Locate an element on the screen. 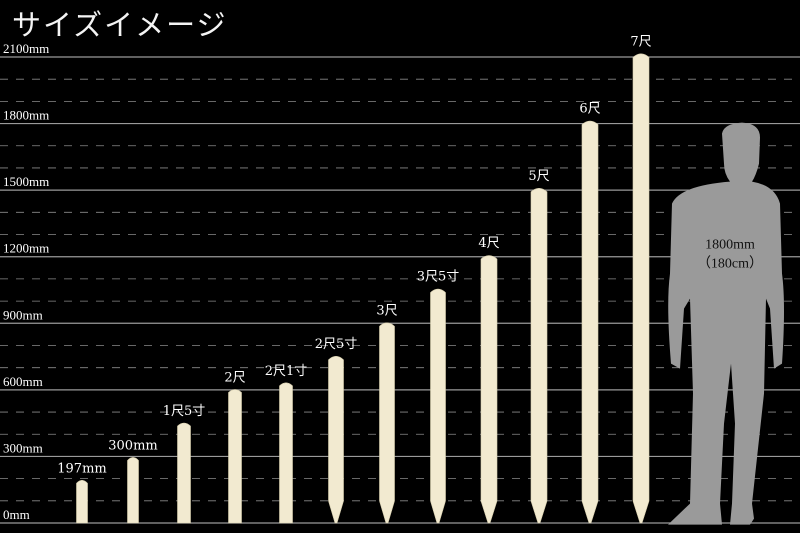  stake-label: 5尺 is located at coordinates (538, 176).